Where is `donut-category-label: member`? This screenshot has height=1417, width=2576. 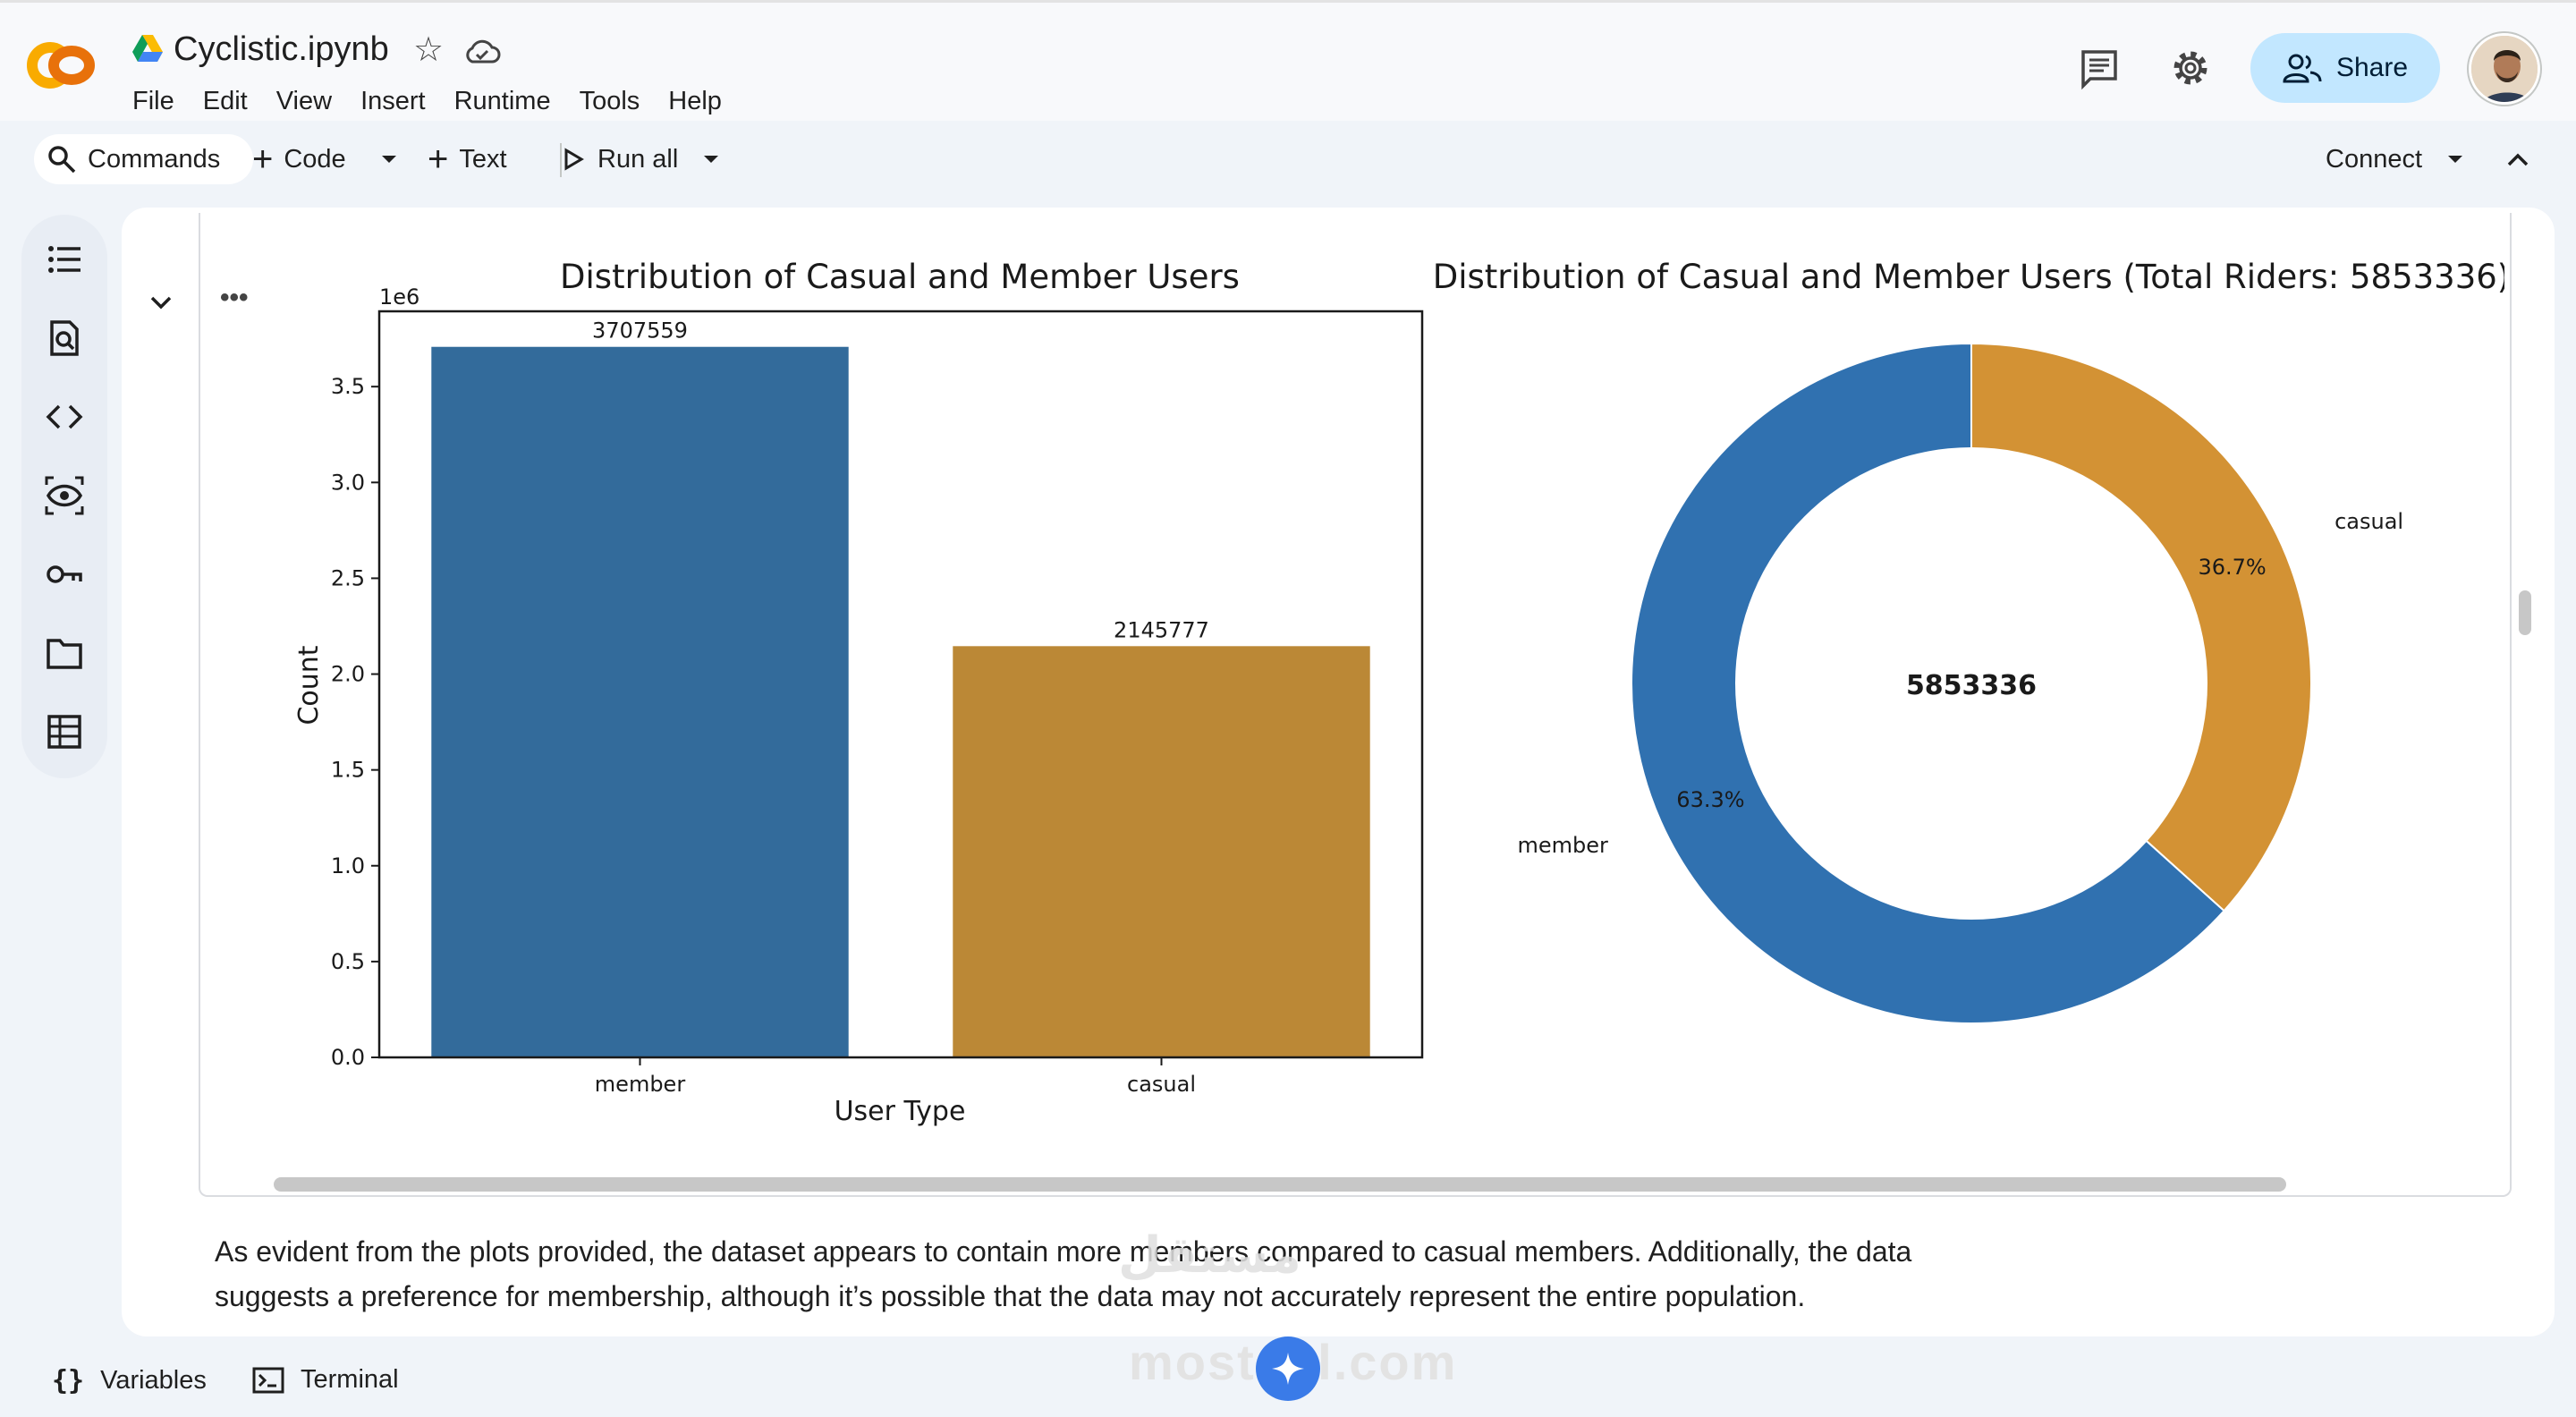 donut-category-label: member is located at coordinates (1562, 845).